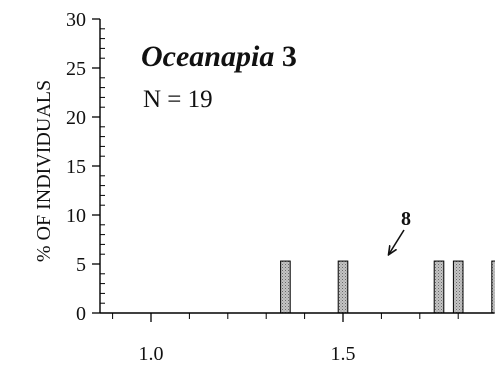 The width and height of the screenshot is (495, 374). I want to click on y-tick-label: 25, so click(76, 69).